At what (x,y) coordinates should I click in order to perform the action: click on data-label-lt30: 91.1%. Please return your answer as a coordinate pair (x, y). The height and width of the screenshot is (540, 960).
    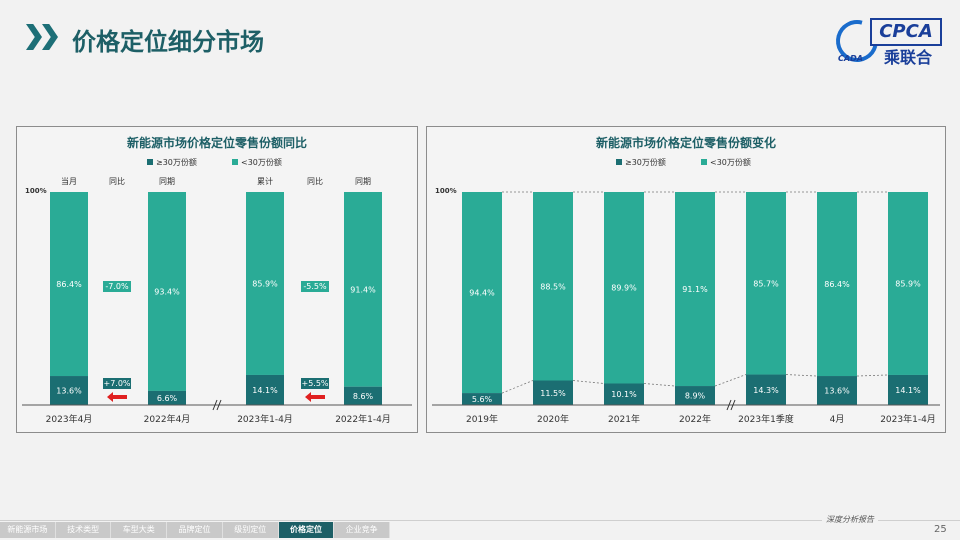
    Looking at the image, I should click on (695, 289).